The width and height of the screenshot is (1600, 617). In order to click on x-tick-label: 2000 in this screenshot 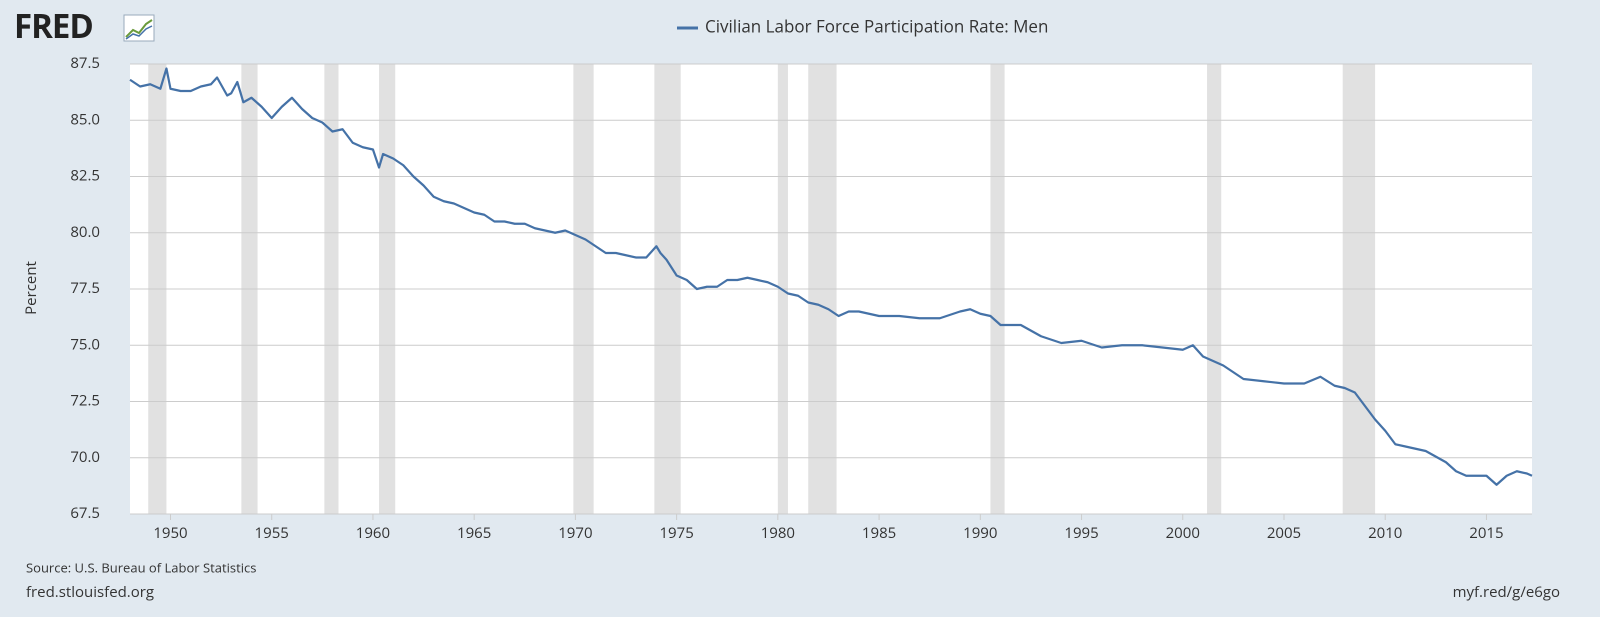, I will do `click(1183, 533)`.